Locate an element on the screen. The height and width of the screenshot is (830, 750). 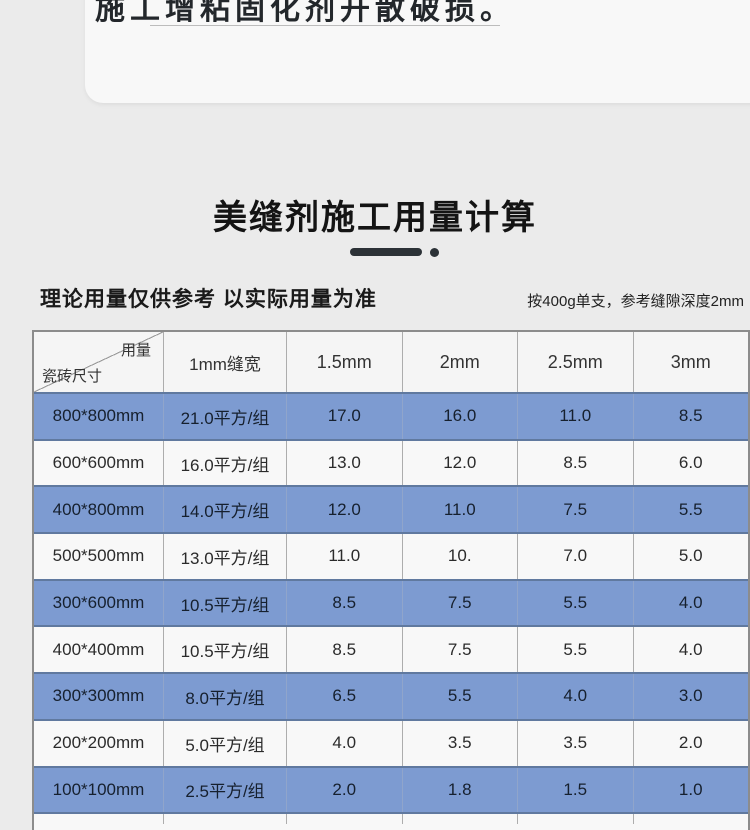
underline-bar is located at coordinates (386, 252).